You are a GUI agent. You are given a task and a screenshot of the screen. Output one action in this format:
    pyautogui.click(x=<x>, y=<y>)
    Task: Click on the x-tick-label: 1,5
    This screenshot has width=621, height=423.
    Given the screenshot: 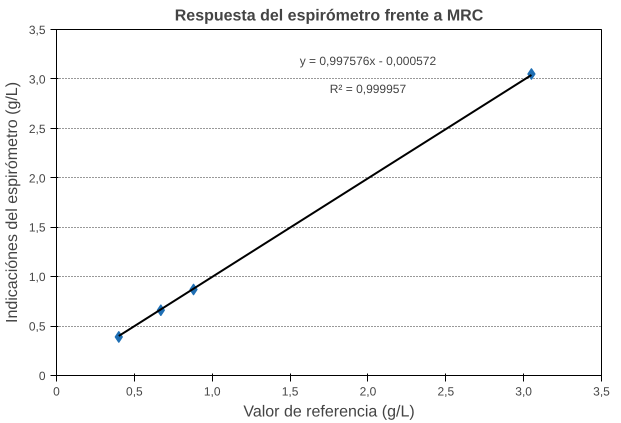 What is the action you would take?
    pyautogui.click(x=290, y=391)
    